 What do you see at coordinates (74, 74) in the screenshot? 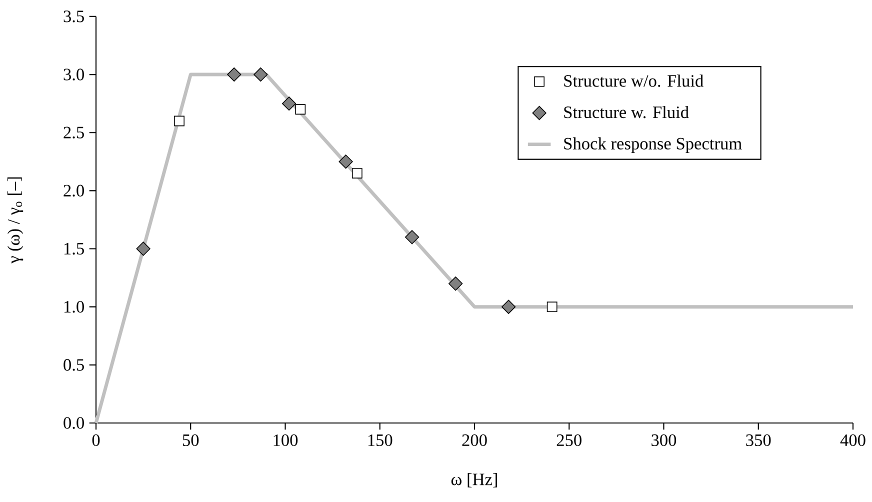
I see `y-tick-label: 3.0` at bounding box center [74, 74].